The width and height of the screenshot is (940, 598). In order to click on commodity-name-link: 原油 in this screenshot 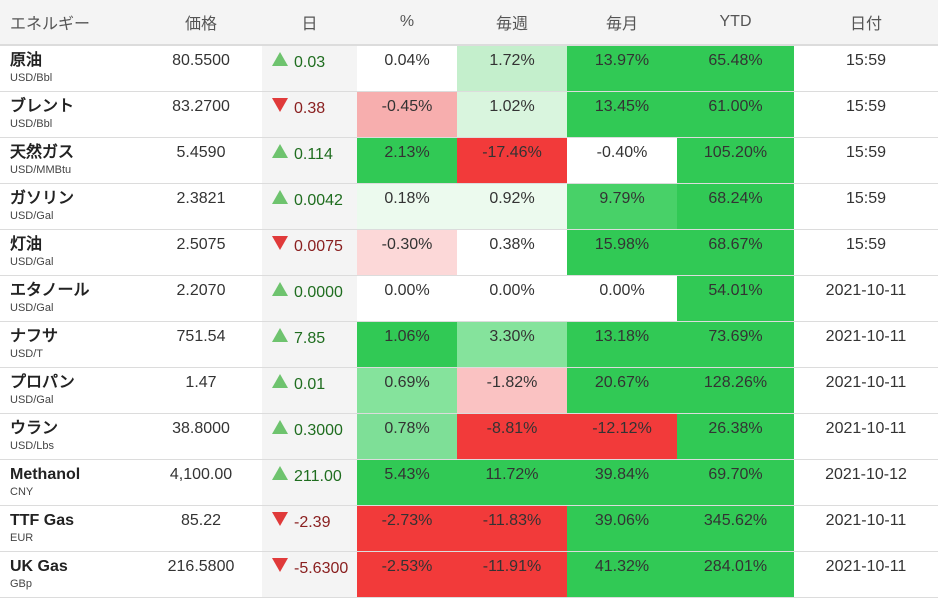, I will do `click(26, 60)`.